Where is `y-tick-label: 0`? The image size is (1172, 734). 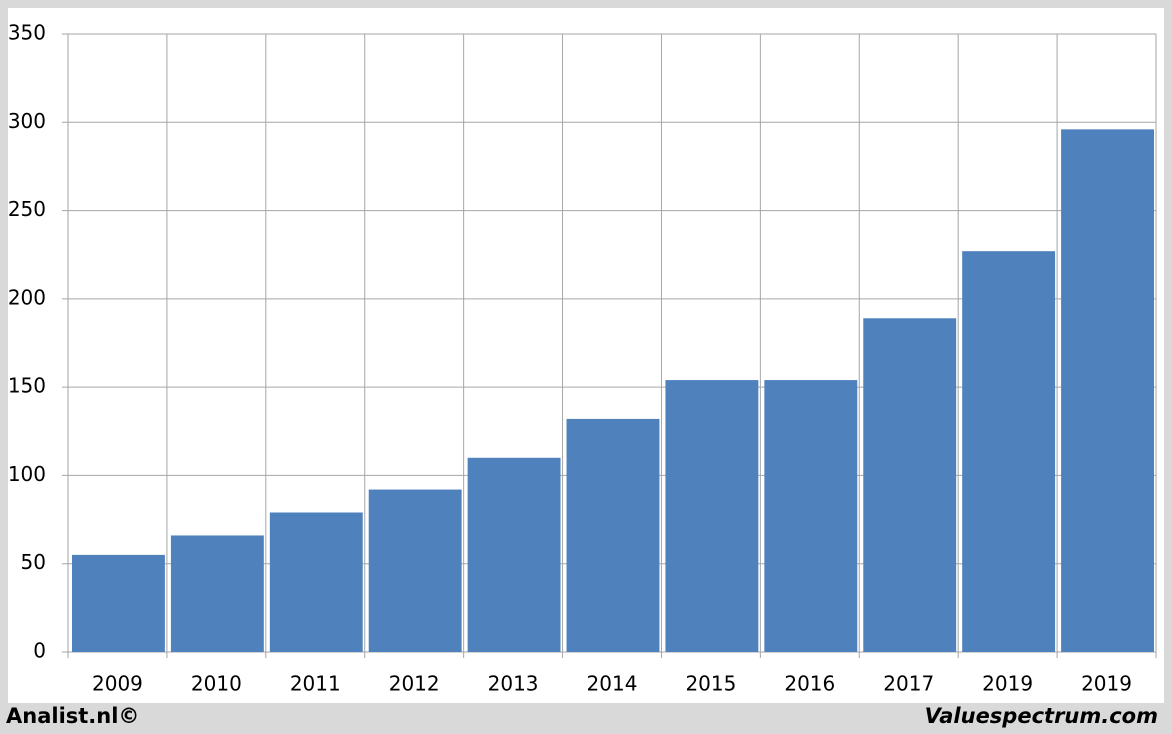
y-tick-label: 0 is located at coordinates (39, 651).